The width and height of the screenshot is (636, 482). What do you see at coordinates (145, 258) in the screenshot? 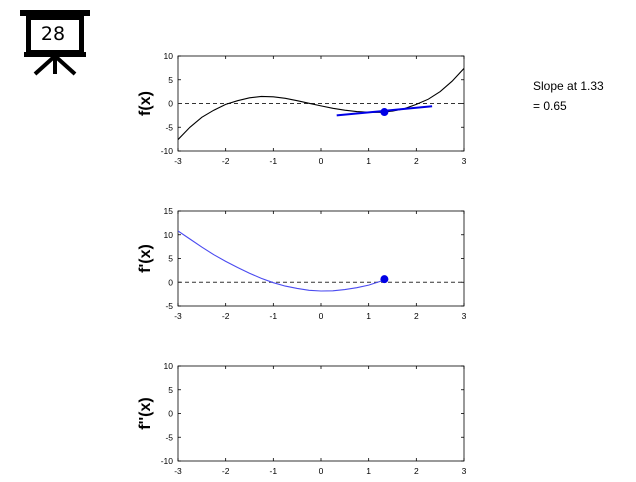
I see `y-axis-label: f'(x)` at bounding box center [145, 258].